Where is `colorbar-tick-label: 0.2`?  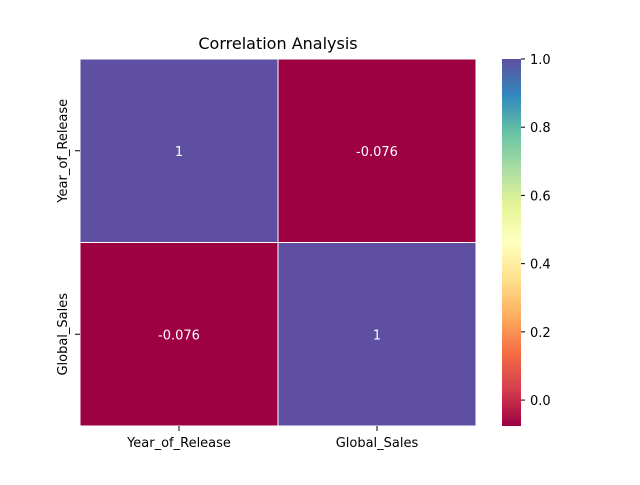
colorbar-tick-label: 0.2 is located at coordinates (540, 333).